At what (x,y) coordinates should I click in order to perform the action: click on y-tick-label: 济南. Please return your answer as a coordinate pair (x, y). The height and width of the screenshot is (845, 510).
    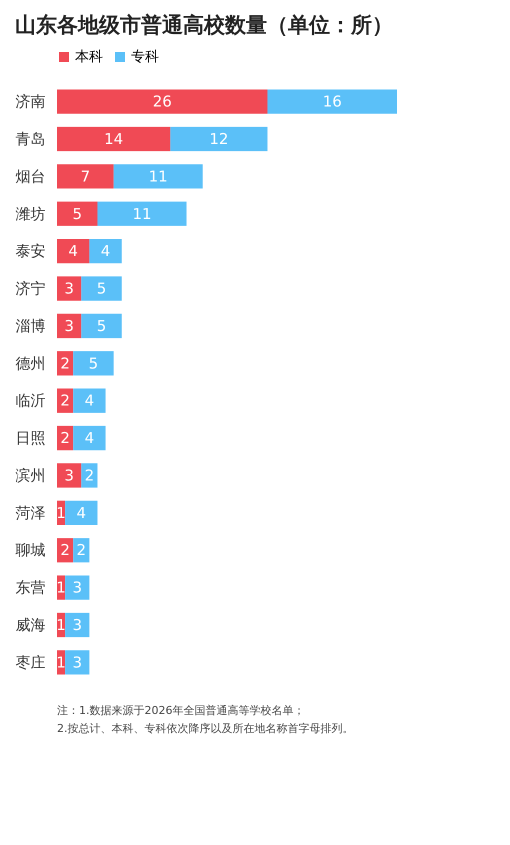
    Looking at the image, I should click on (31, 101).